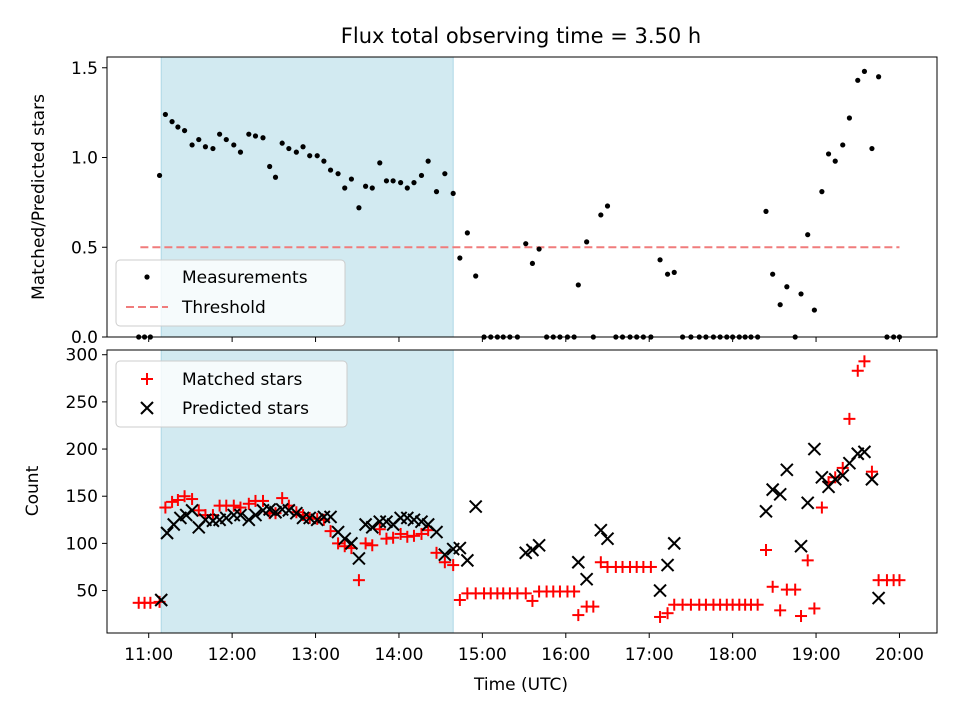  I want to click on xtick-label: 16:00, so click(565, 655).